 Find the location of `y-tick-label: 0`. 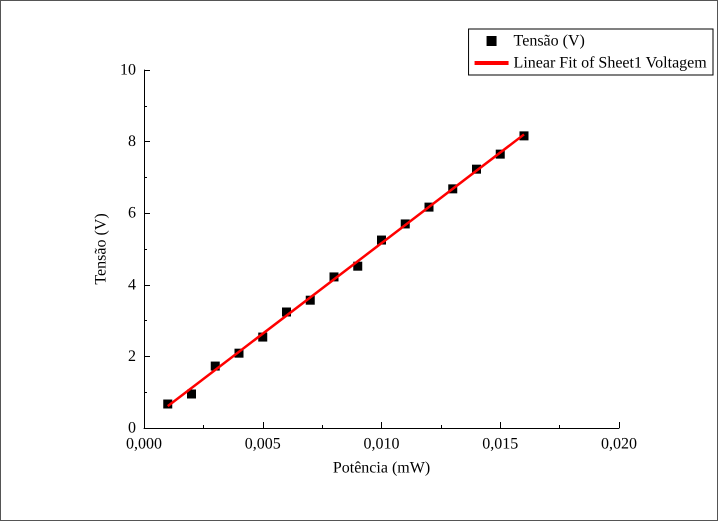

y-tick-label: 0 is located at coordinates (132, 428).